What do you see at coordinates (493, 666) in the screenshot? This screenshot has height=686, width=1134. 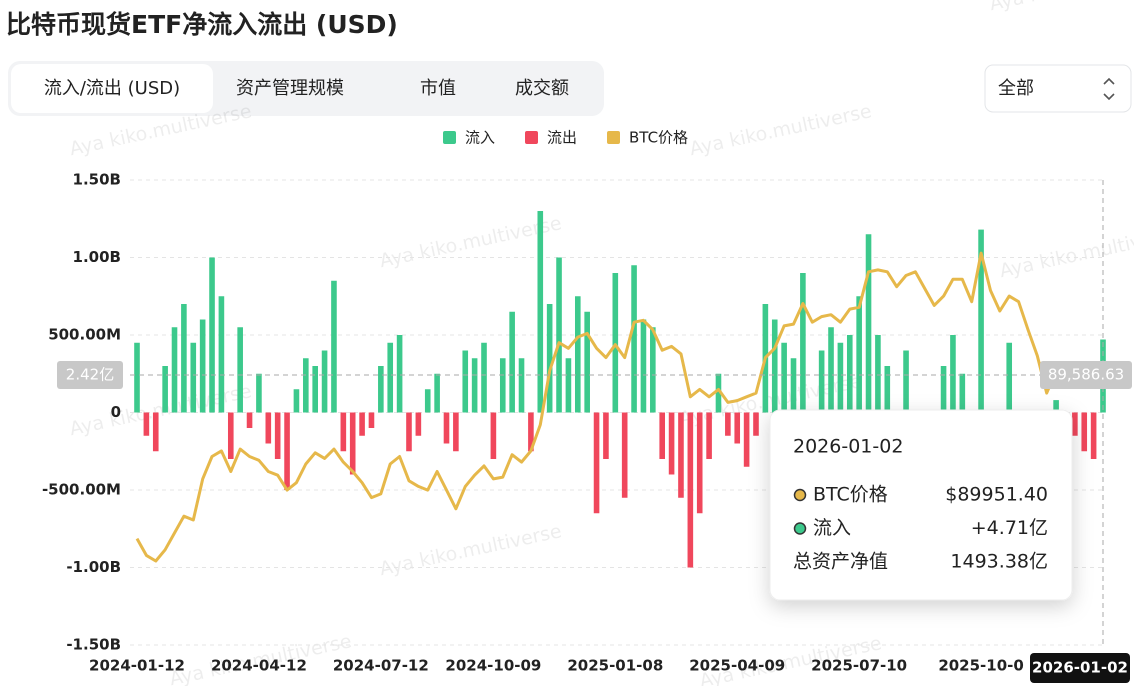 I see `x-tick-label: 2024-10-09` at bounding box center [493, 666].